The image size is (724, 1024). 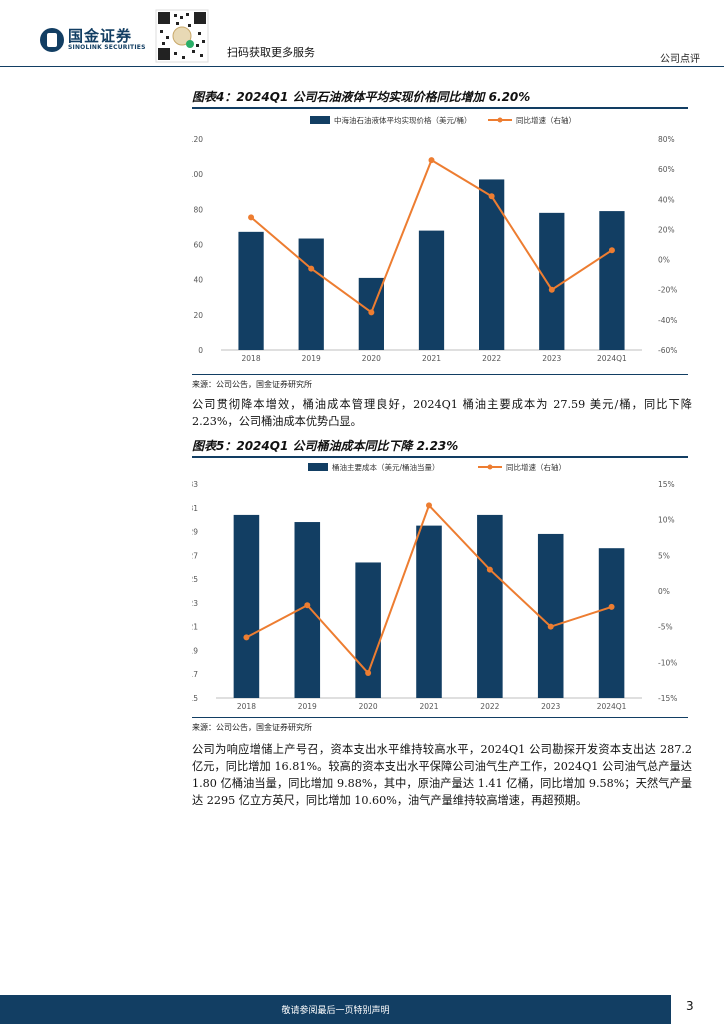 What do you see at coordinates (195, 555) in the screenshot?
I see `fig5-y-tick-label: 27` at bounding box center [195, 555].